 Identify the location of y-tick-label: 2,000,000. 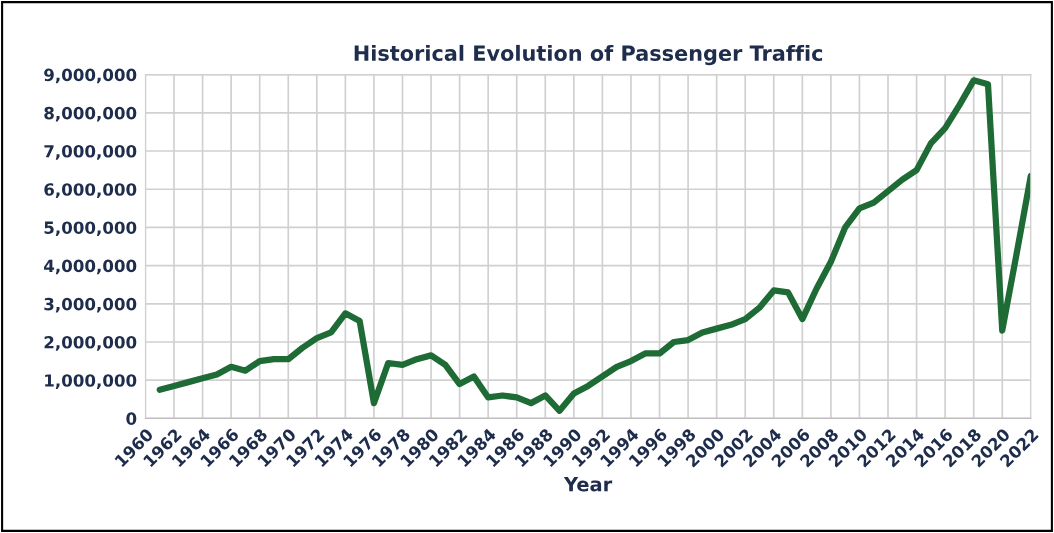
(90, 343).